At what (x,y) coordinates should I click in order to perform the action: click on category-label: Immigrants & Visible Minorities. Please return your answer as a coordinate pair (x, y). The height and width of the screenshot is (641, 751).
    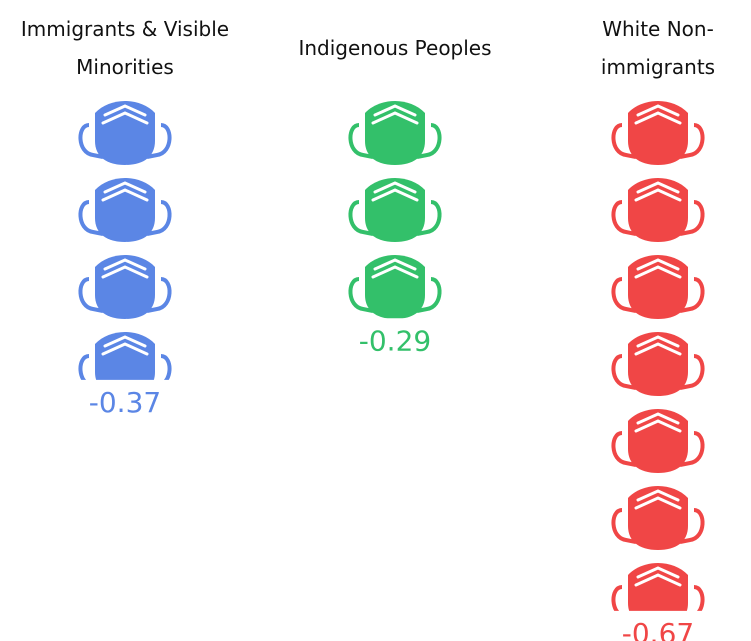
    Looking at the image, I should click on (125, 48).